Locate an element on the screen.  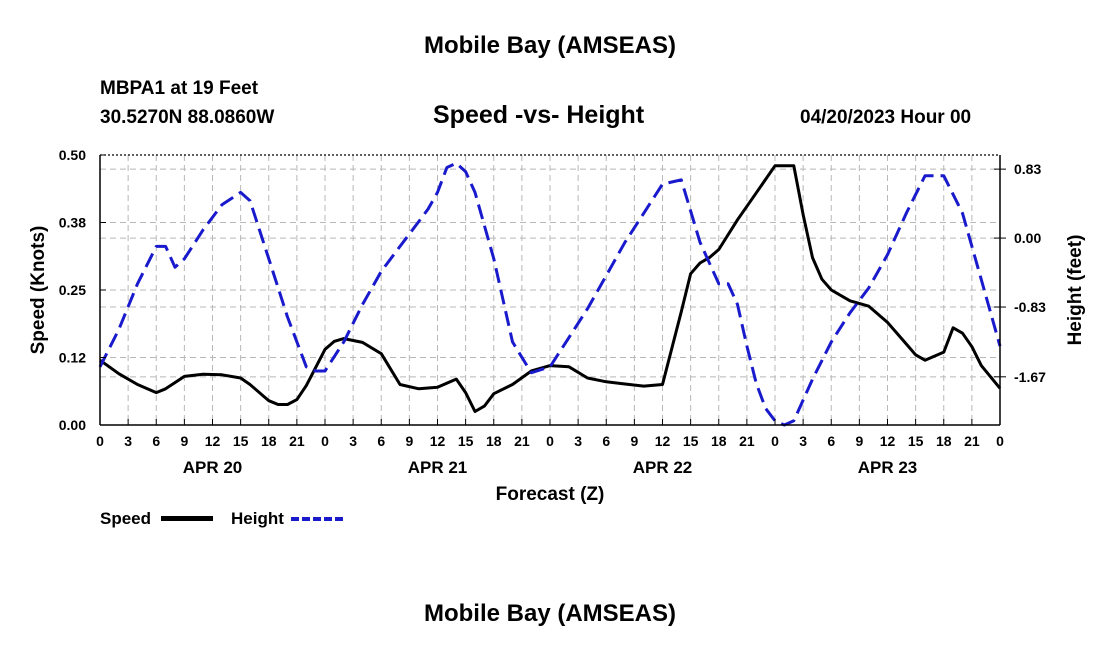
footer-title: Mobile Bay (AMSEAS) is located at coordinates (550, 613).